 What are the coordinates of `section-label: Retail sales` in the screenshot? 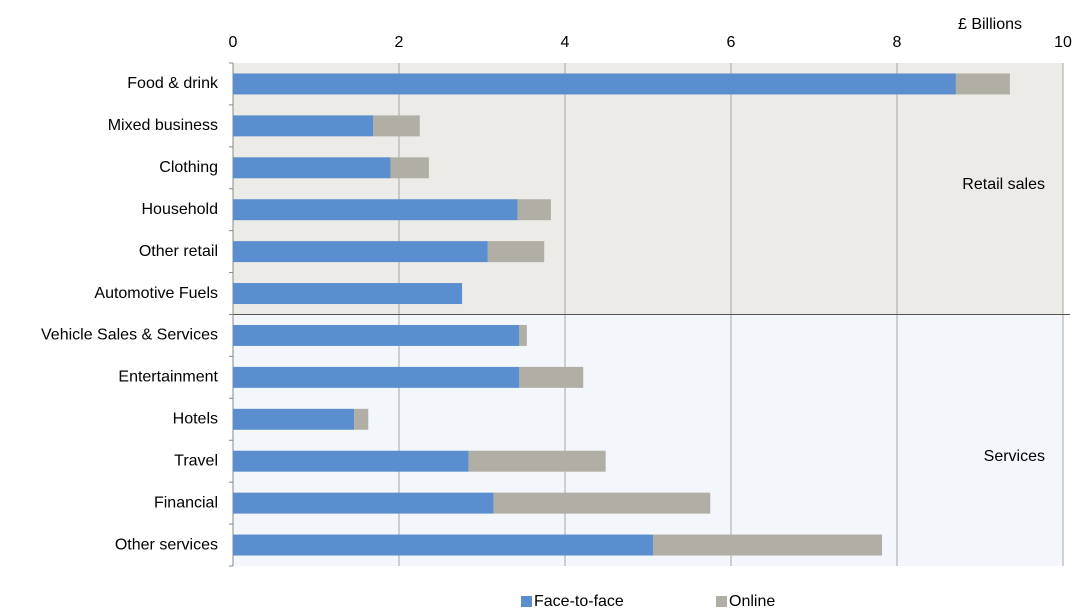 It's located at (1003, 184).